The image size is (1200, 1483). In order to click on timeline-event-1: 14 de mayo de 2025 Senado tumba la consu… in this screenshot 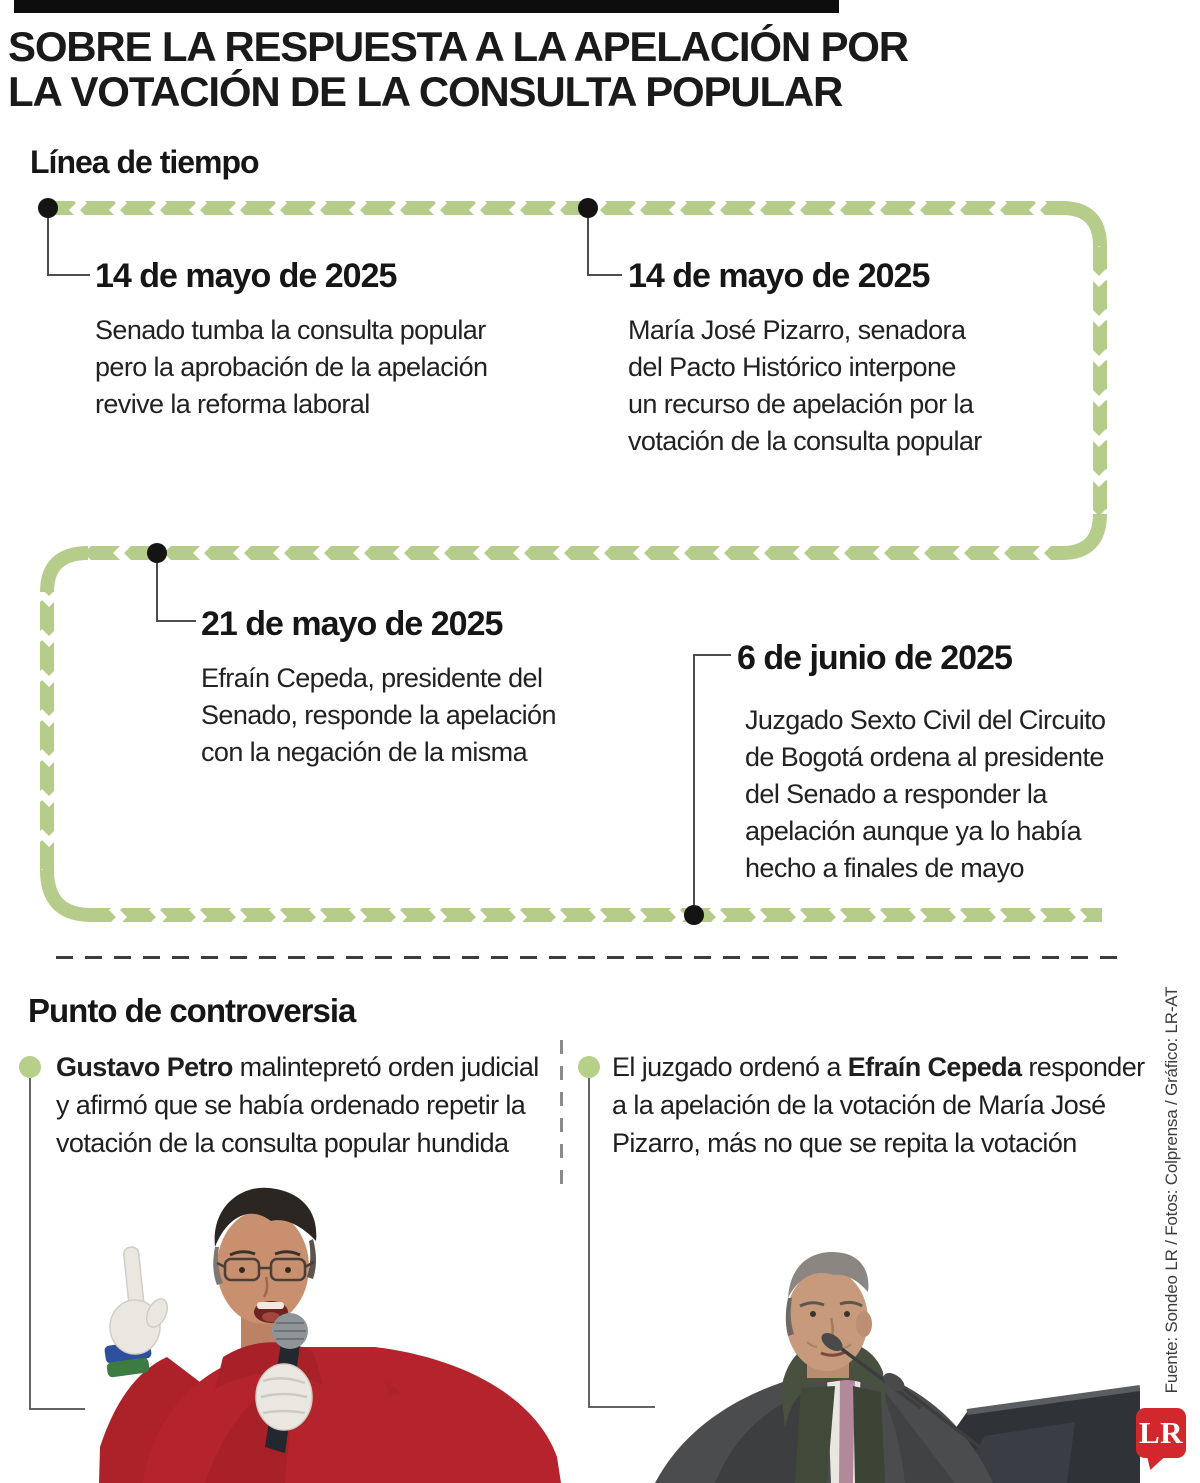, I will do `click(291, 340)`.